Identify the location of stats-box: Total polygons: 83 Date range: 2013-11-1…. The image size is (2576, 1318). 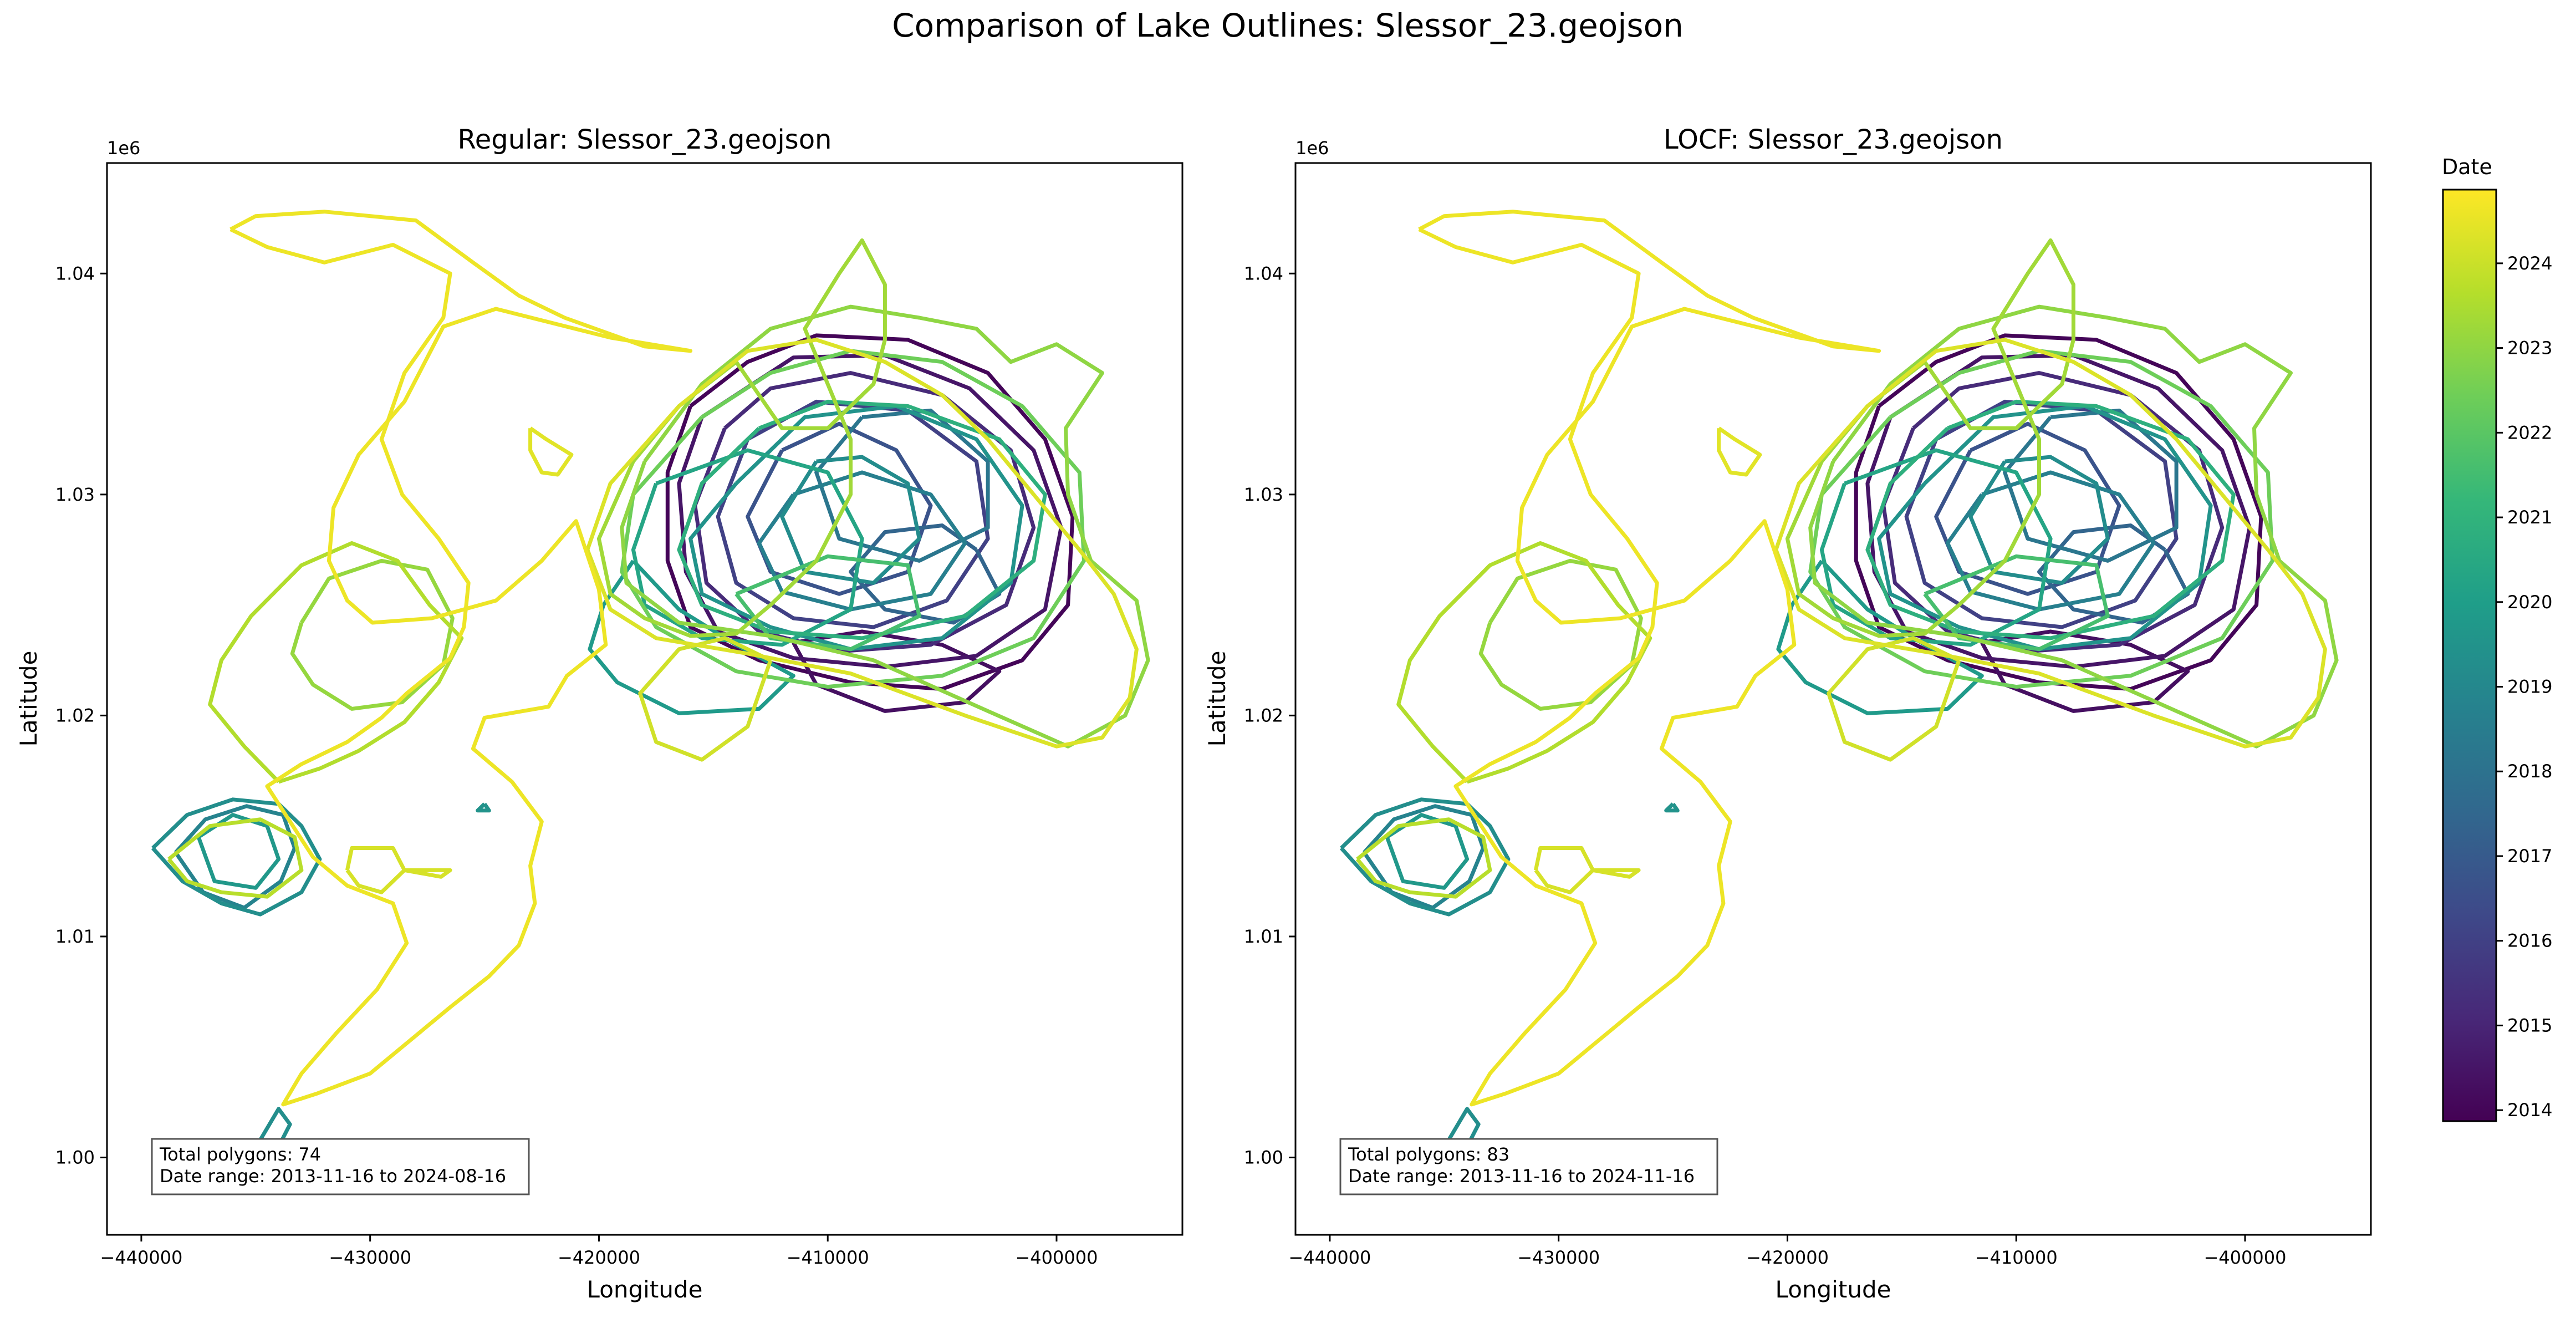
(1528, 1166).